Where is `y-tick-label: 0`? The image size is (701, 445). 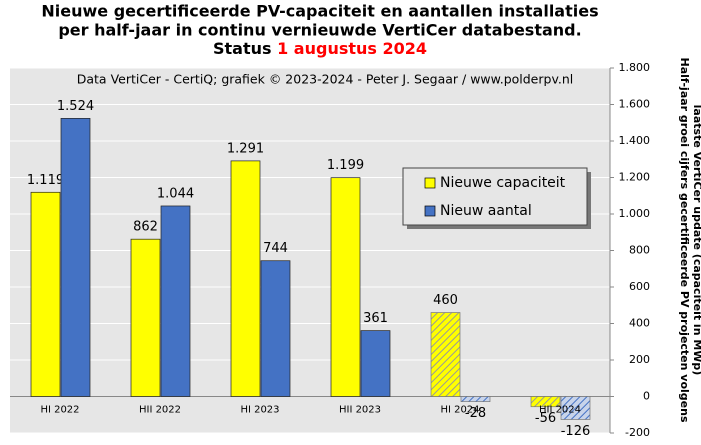 y-tick-label: 0 is located at coordinates (646, 396).